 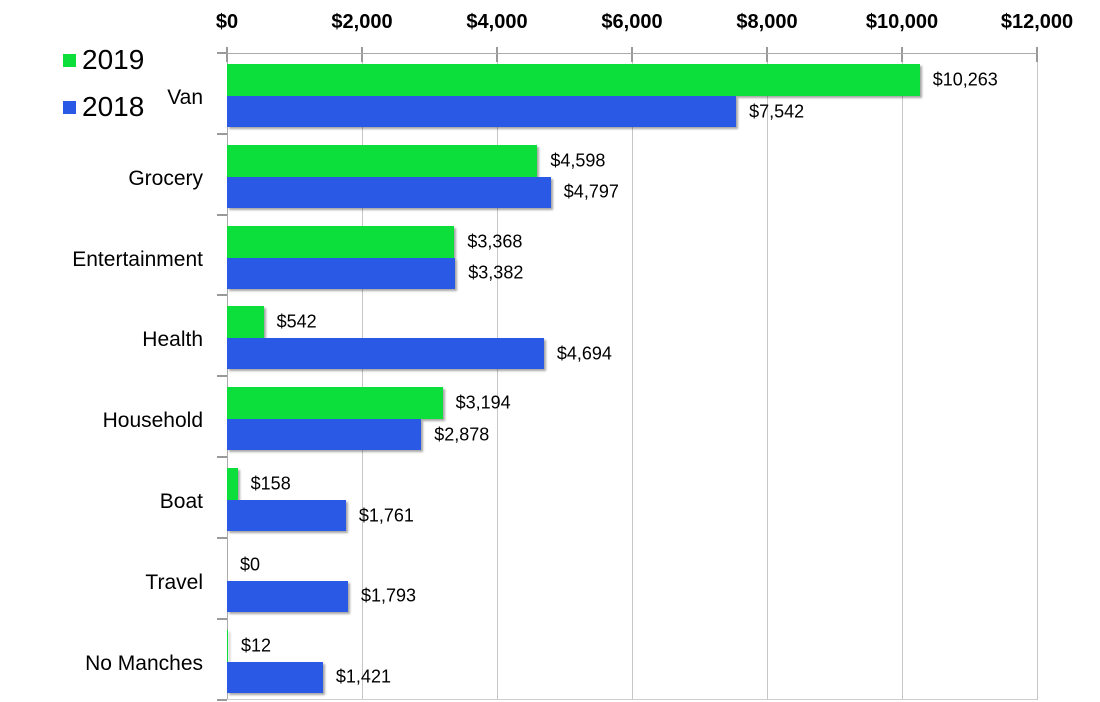 I want to click on bar-2019-health, so click(x=245, y=322).